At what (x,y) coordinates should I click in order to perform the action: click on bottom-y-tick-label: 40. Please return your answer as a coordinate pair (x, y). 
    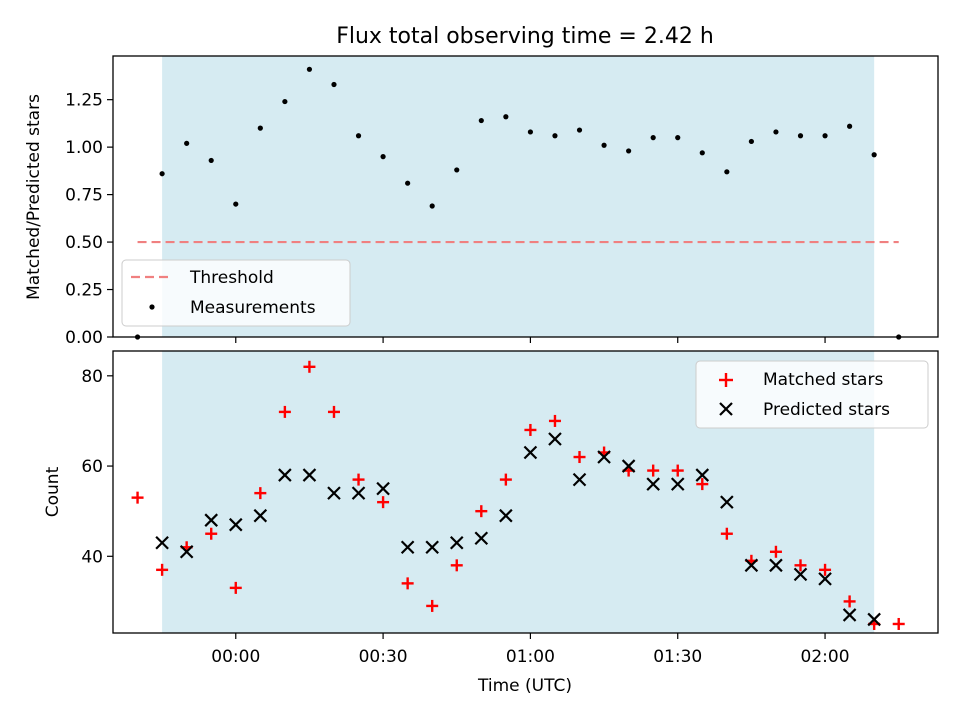
    Looking at the image, I should click on (92, 557).